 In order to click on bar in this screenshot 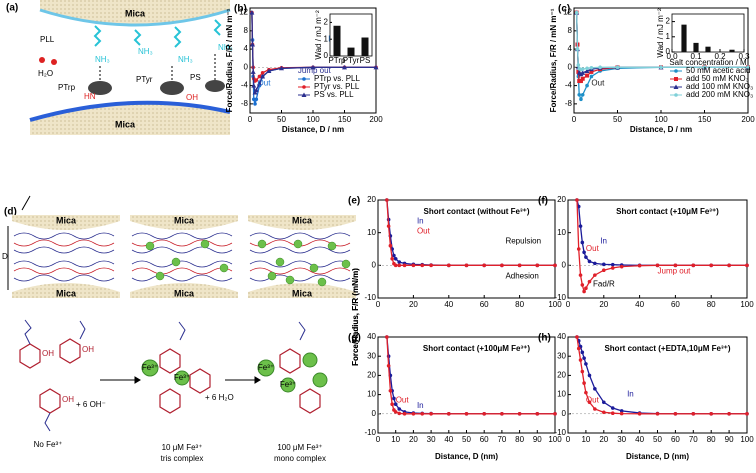, I will do `click(684, 38)`.